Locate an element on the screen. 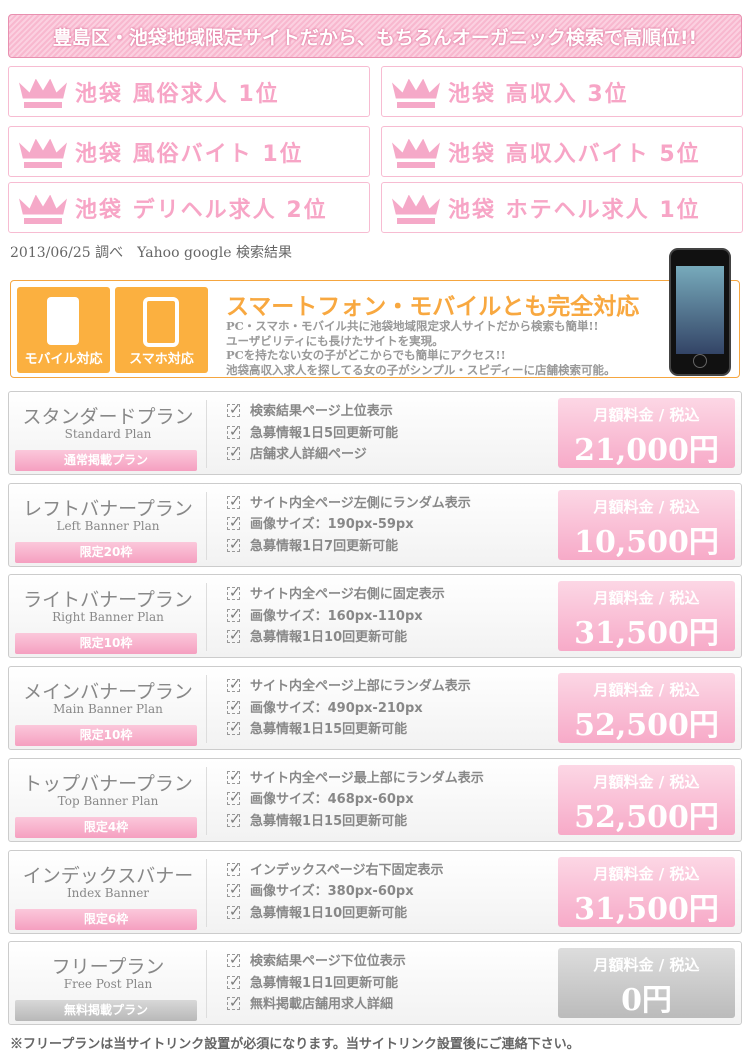 This screenshot has width=750, height=1061. price-value: 52,500円 is located at coordinates (646, 726).